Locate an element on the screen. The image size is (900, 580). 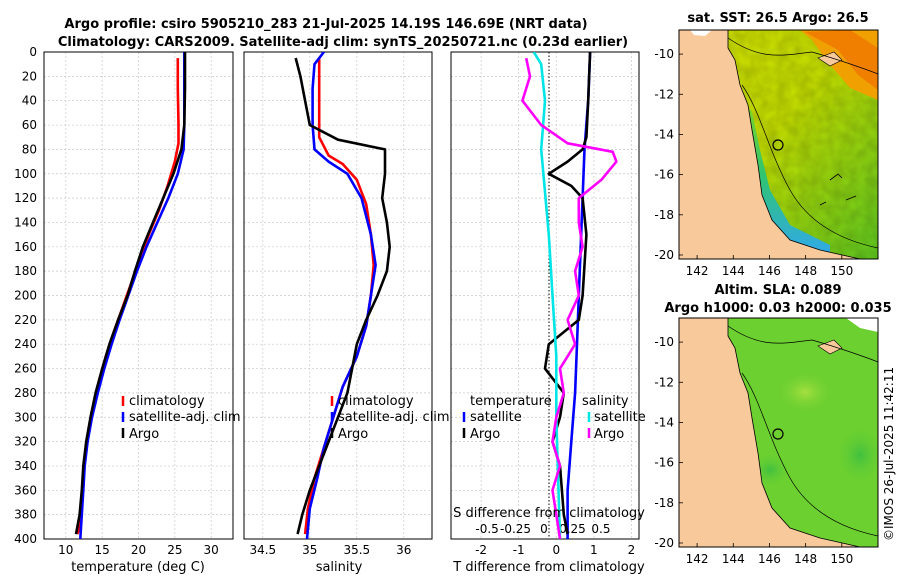
sst-warm-core is located at coordinates (841, 60).